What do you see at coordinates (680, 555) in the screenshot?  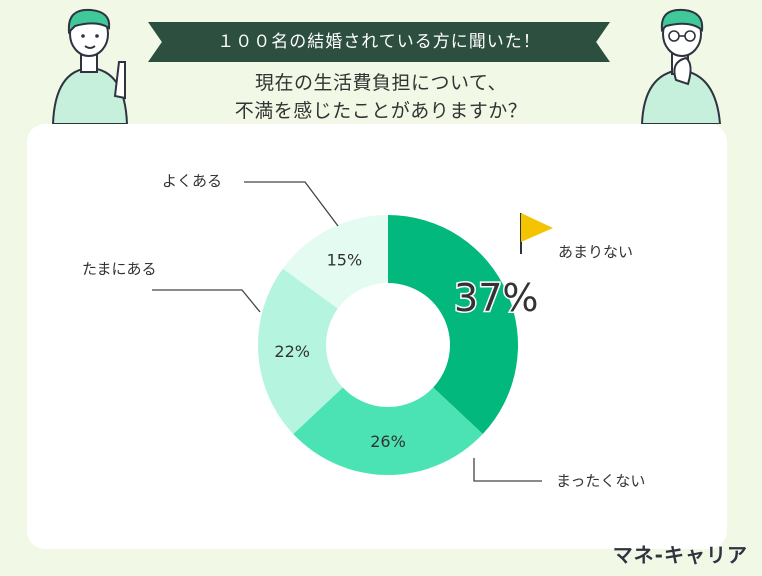 I see `brand-logo: マネ-キャリア` at bounding box center [680, 555].